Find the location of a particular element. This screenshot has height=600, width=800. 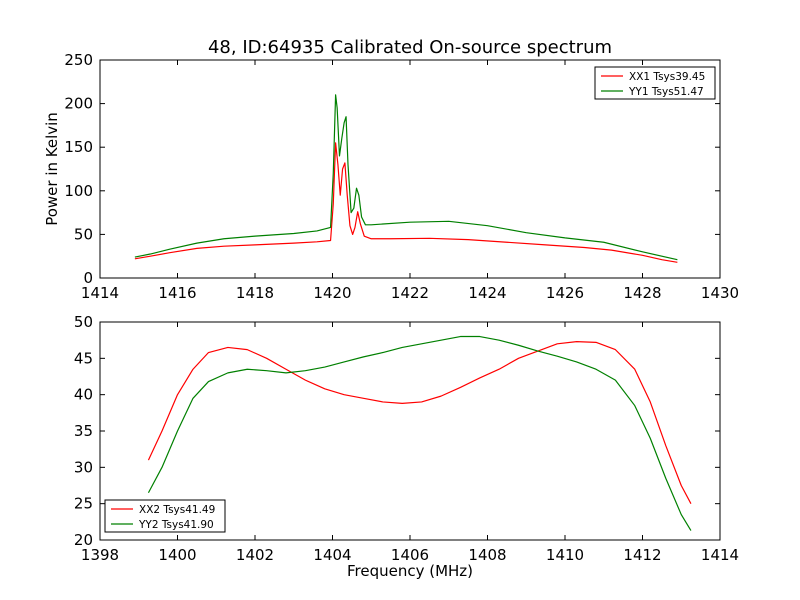

top-x-tick-label: 1424 is located at coordinates (487, 293).